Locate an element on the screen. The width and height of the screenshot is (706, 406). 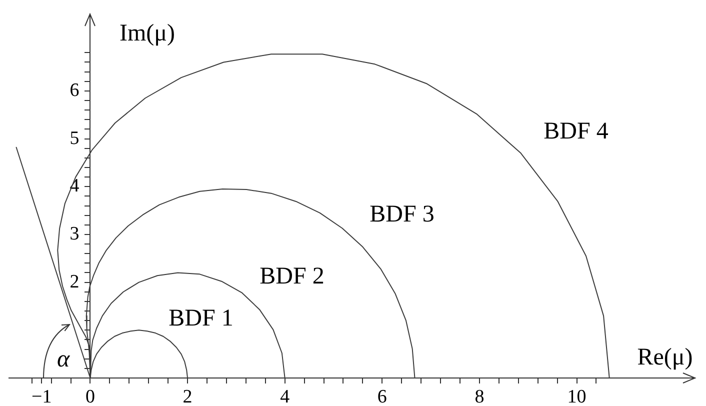
annotation: α is located at coordinates (63, 359).